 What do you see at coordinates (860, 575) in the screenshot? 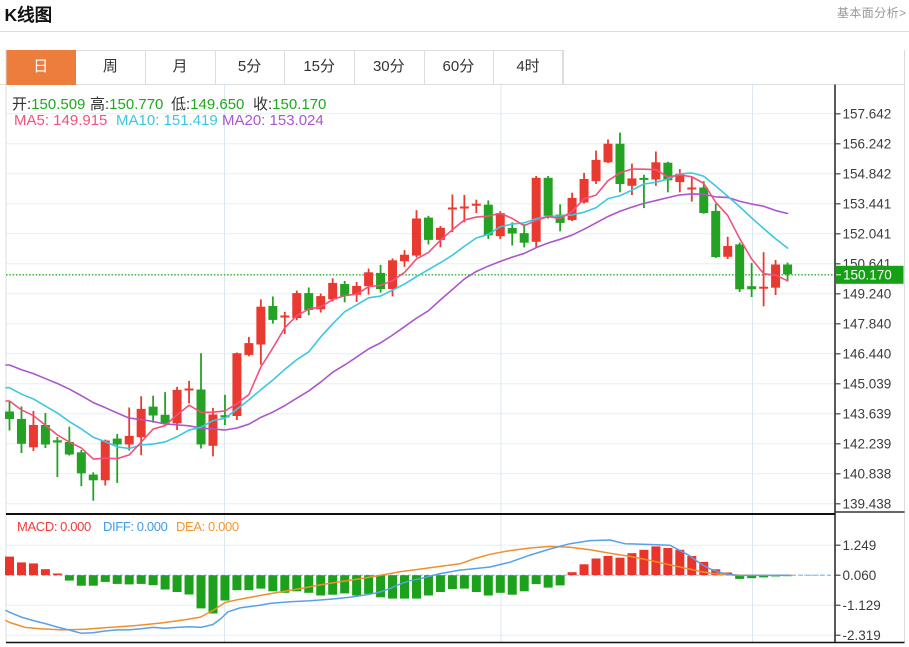
I see `svg-text: 0.060` at bounding box center [860, 575].